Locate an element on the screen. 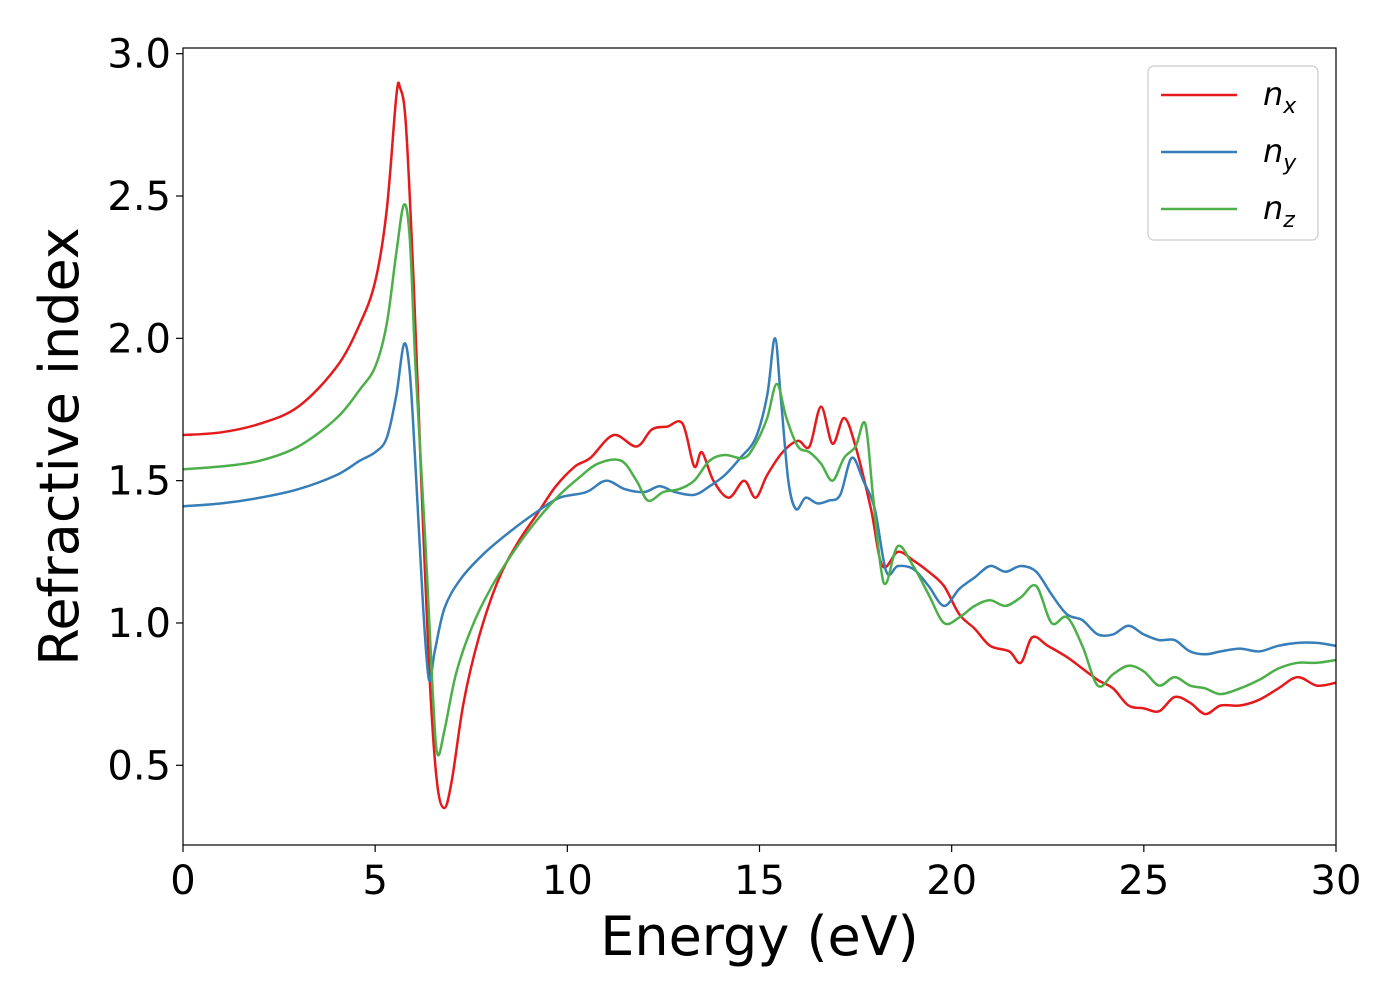 The image size is (1400, 1000). x-tick-label: 0 is located at coordinates (182, 881).